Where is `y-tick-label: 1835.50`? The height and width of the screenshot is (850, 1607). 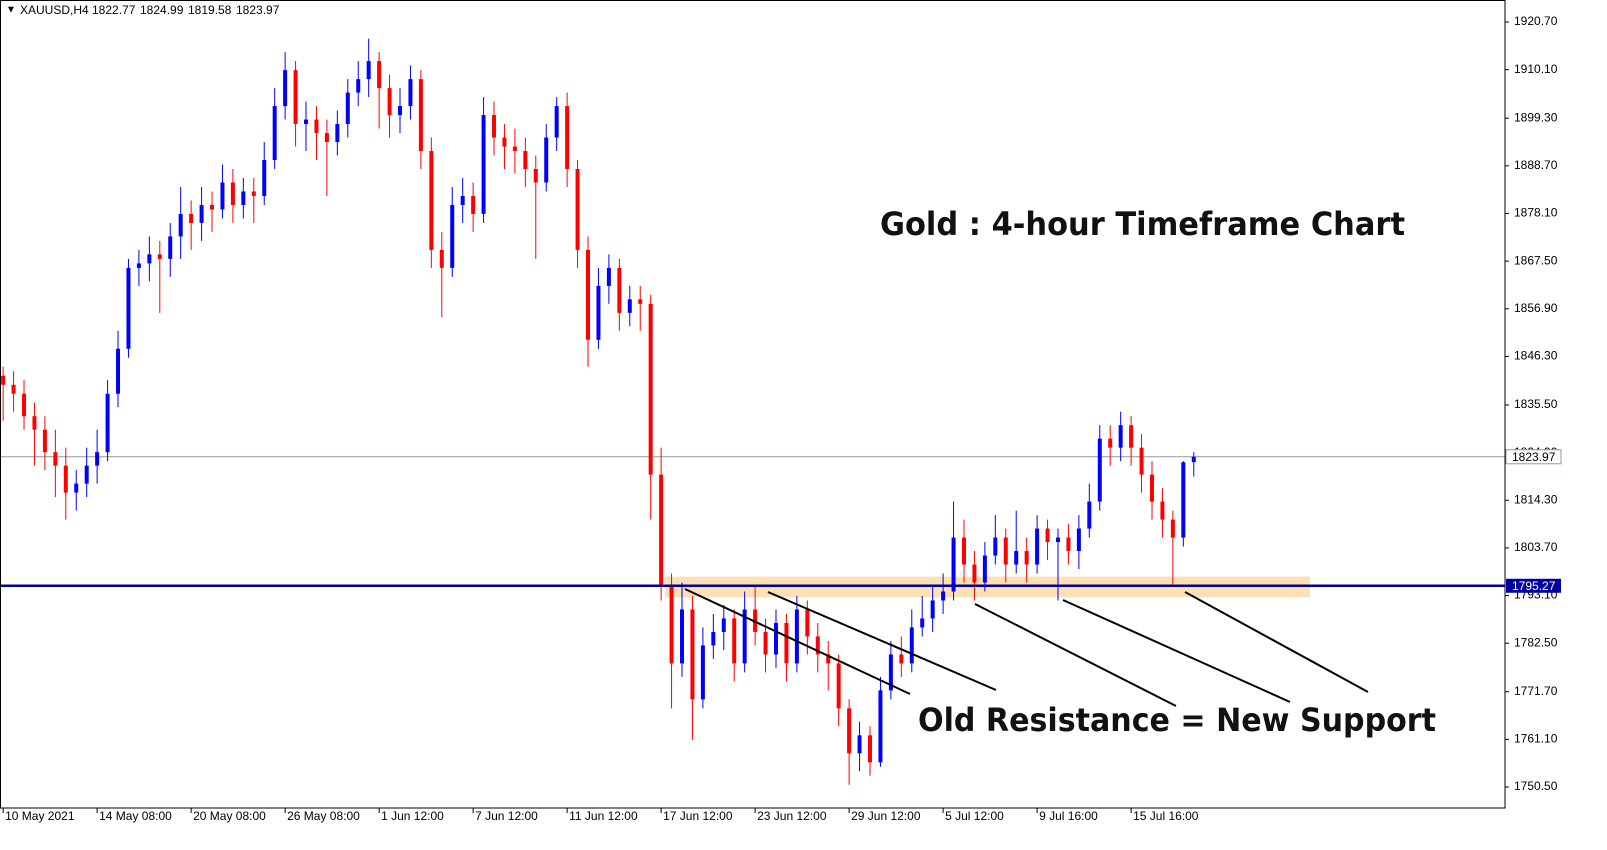
y-tick-label: 1835.50 is located at coordinates (1536, 404).